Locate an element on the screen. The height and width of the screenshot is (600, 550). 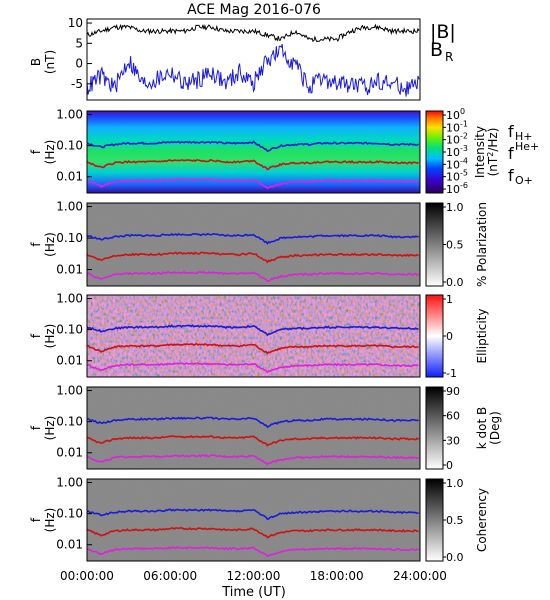
colorbar-tick-exponent: -2 is located at coordinates (464, 136).